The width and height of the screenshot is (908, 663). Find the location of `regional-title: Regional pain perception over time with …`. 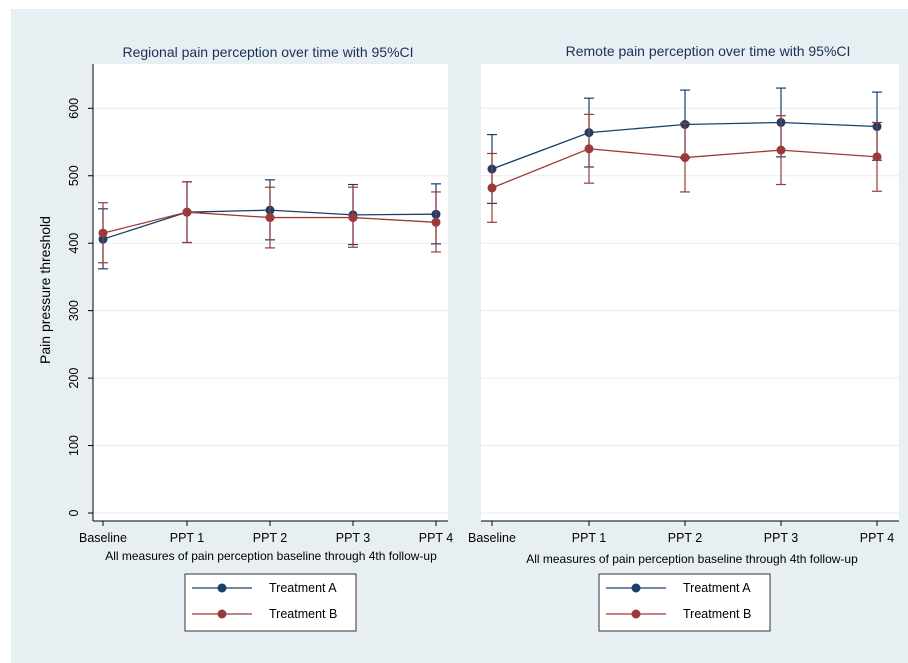

regional-title: Regional pain perception over time with … is located at coordinates (267, 52).